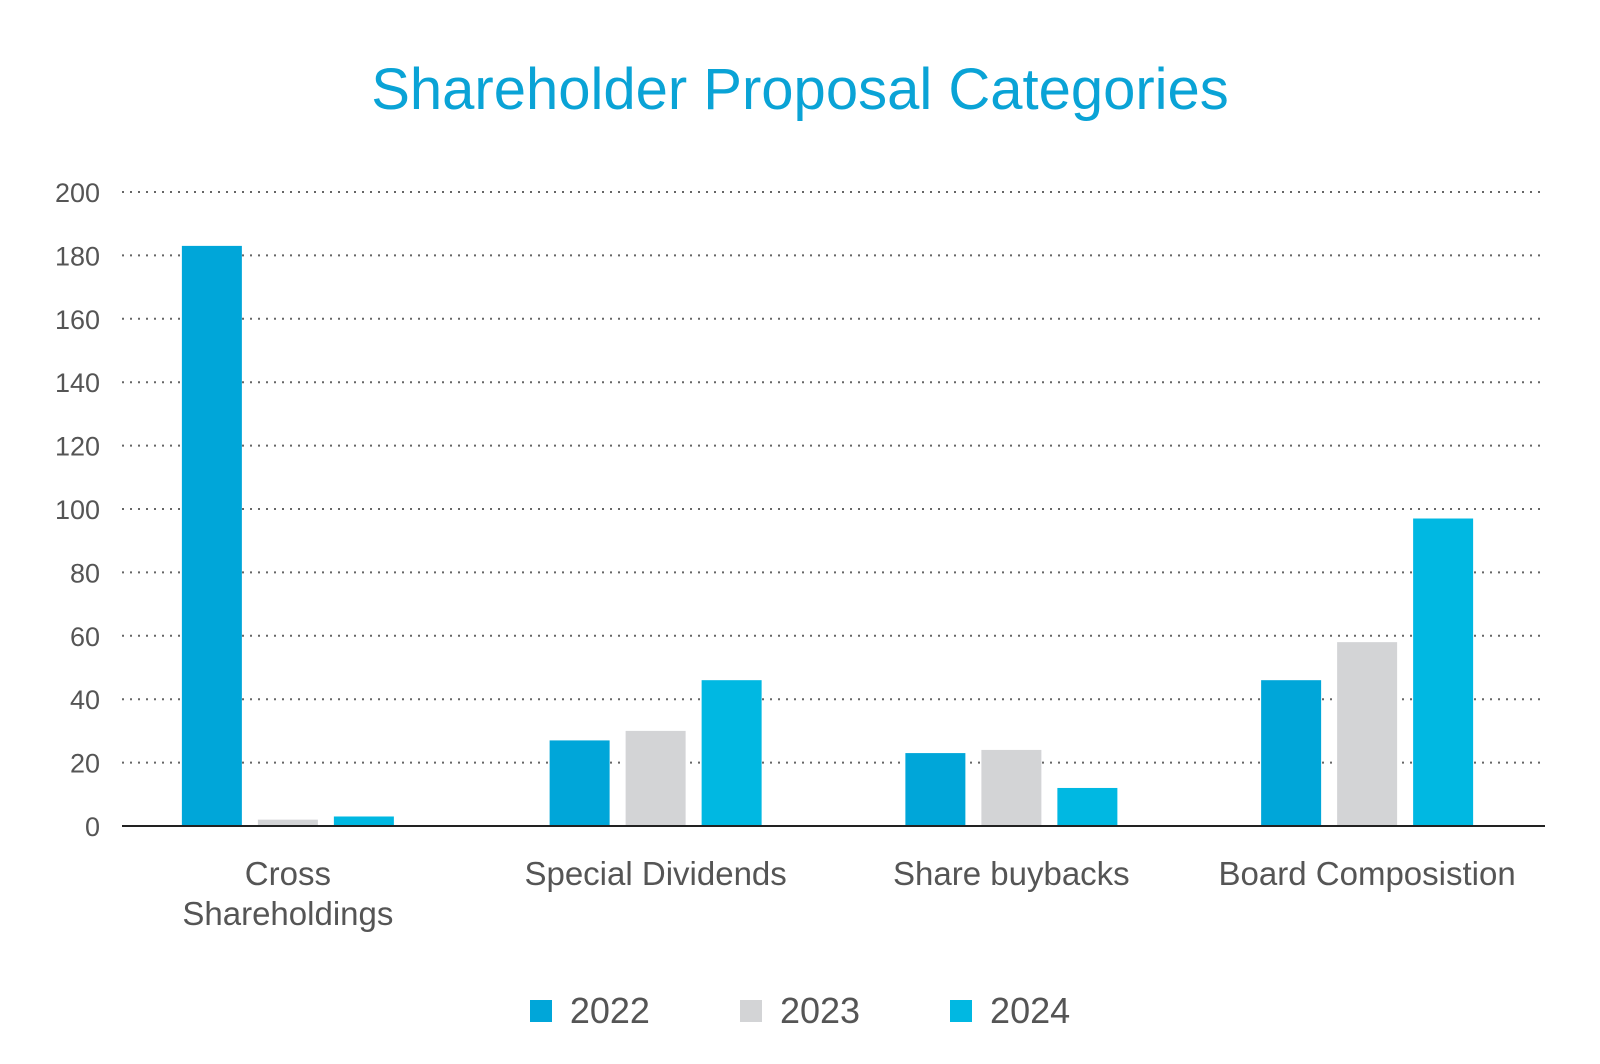 This screenshot has width=1600, height=1064. Describe the element at coordinates (77, 447) in the screenshot. I see `y-tick-label: 120` at that location.